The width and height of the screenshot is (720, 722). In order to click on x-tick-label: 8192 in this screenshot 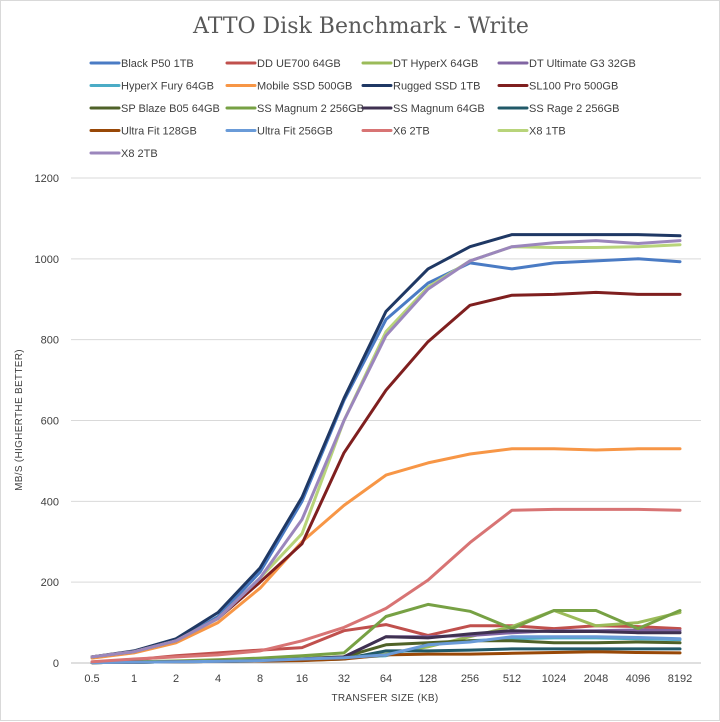, I will do `click(680, 679)`.